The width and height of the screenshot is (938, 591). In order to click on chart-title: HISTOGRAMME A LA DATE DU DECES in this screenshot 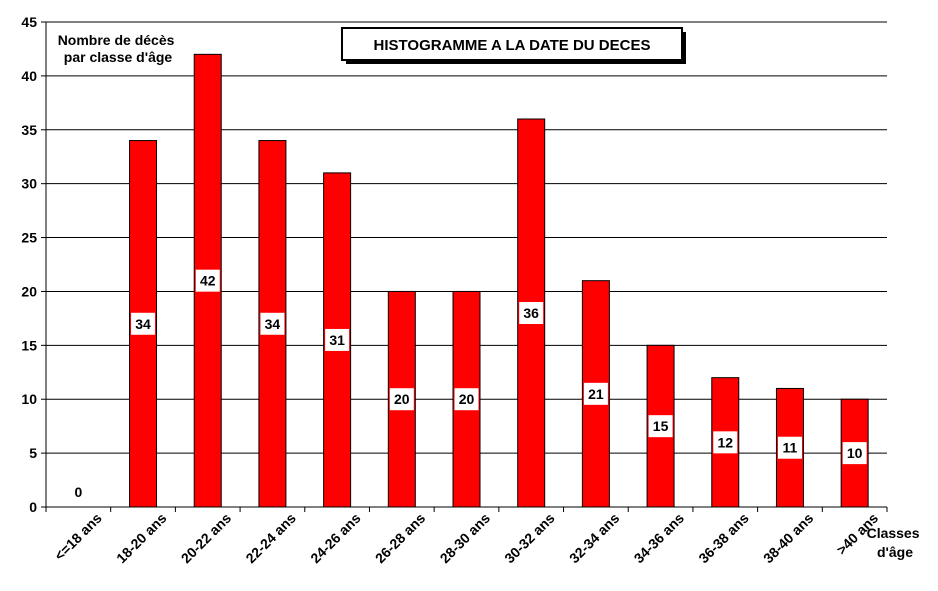, I will do `click(512, 45)`.